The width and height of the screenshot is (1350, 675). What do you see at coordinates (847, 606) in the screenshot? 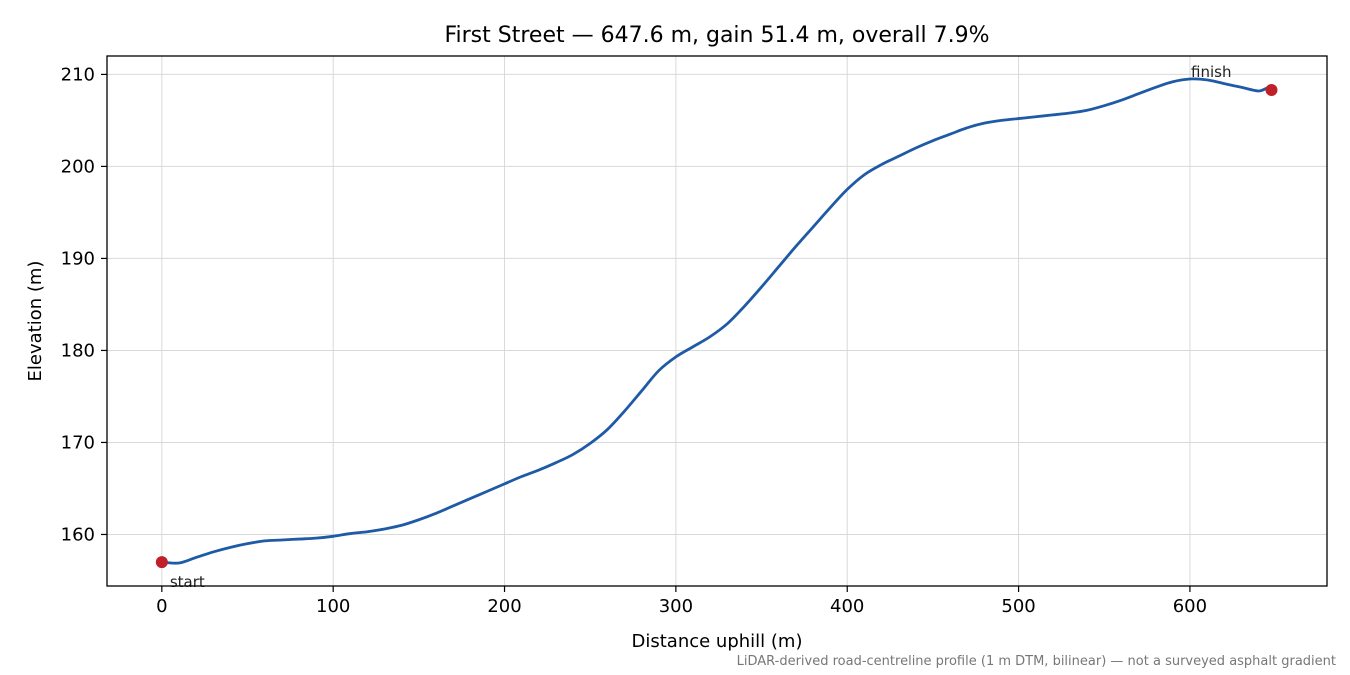
I see `x-tick-label: 400` at bounding box center [847, 606].